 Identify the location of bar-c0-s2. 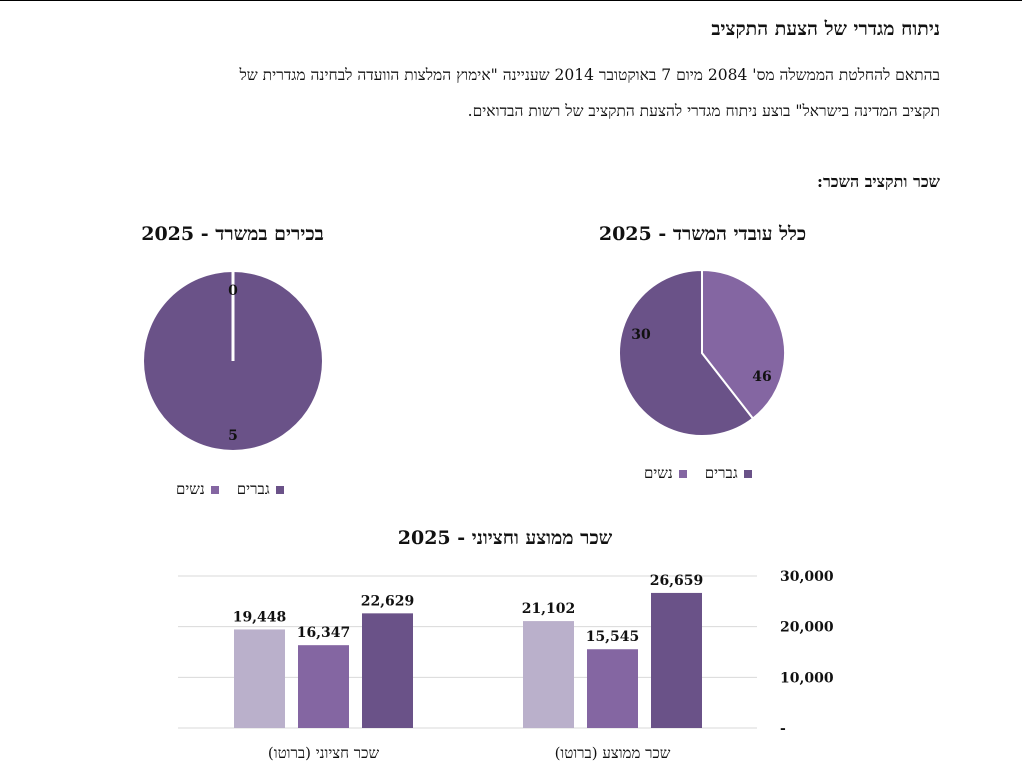
(676, 660).